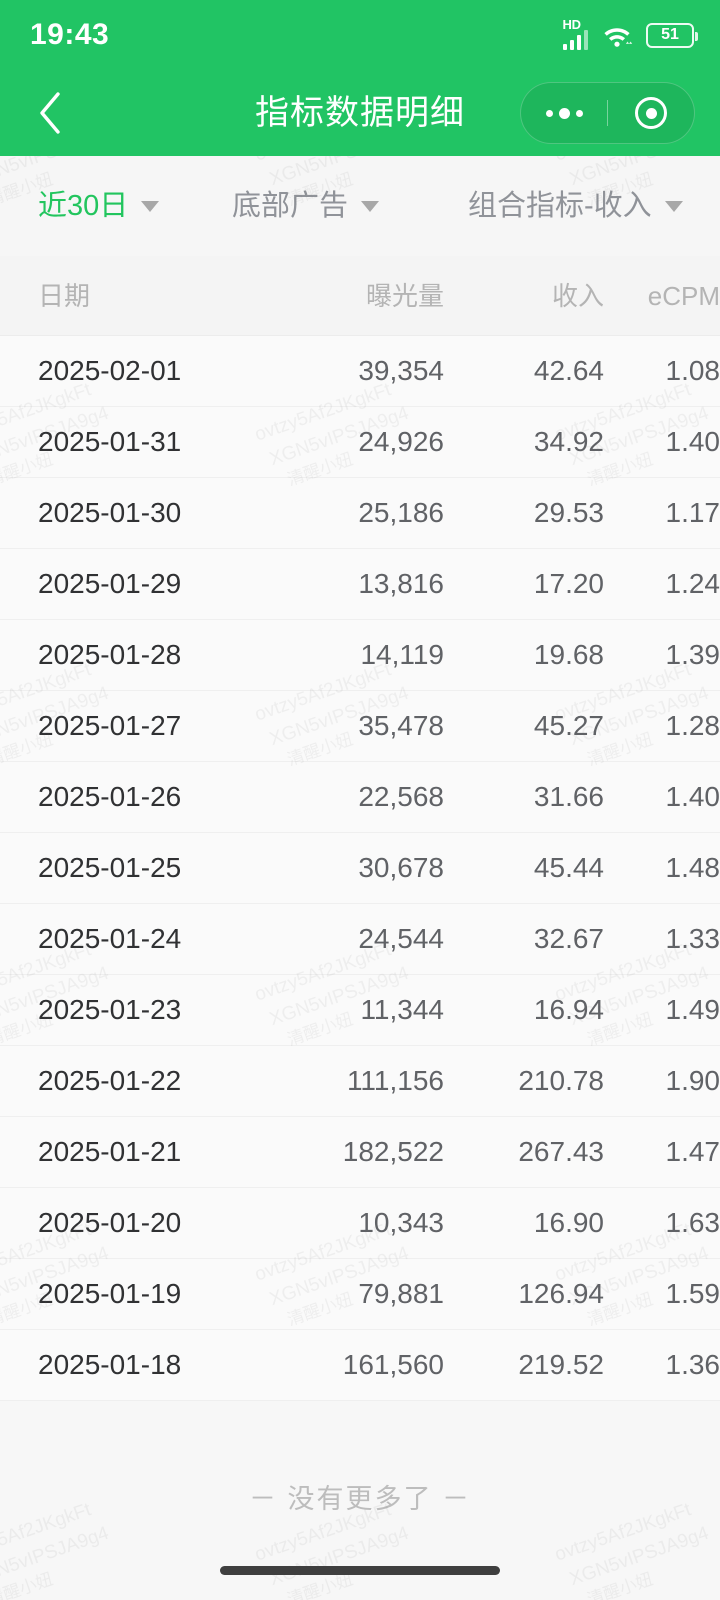 This screenshot has width=720, height=1600. What do you see at coordinates (402, 654) in the screenshot?
I see `cell-impressions: 14,119` at bounding box center [402, 654].